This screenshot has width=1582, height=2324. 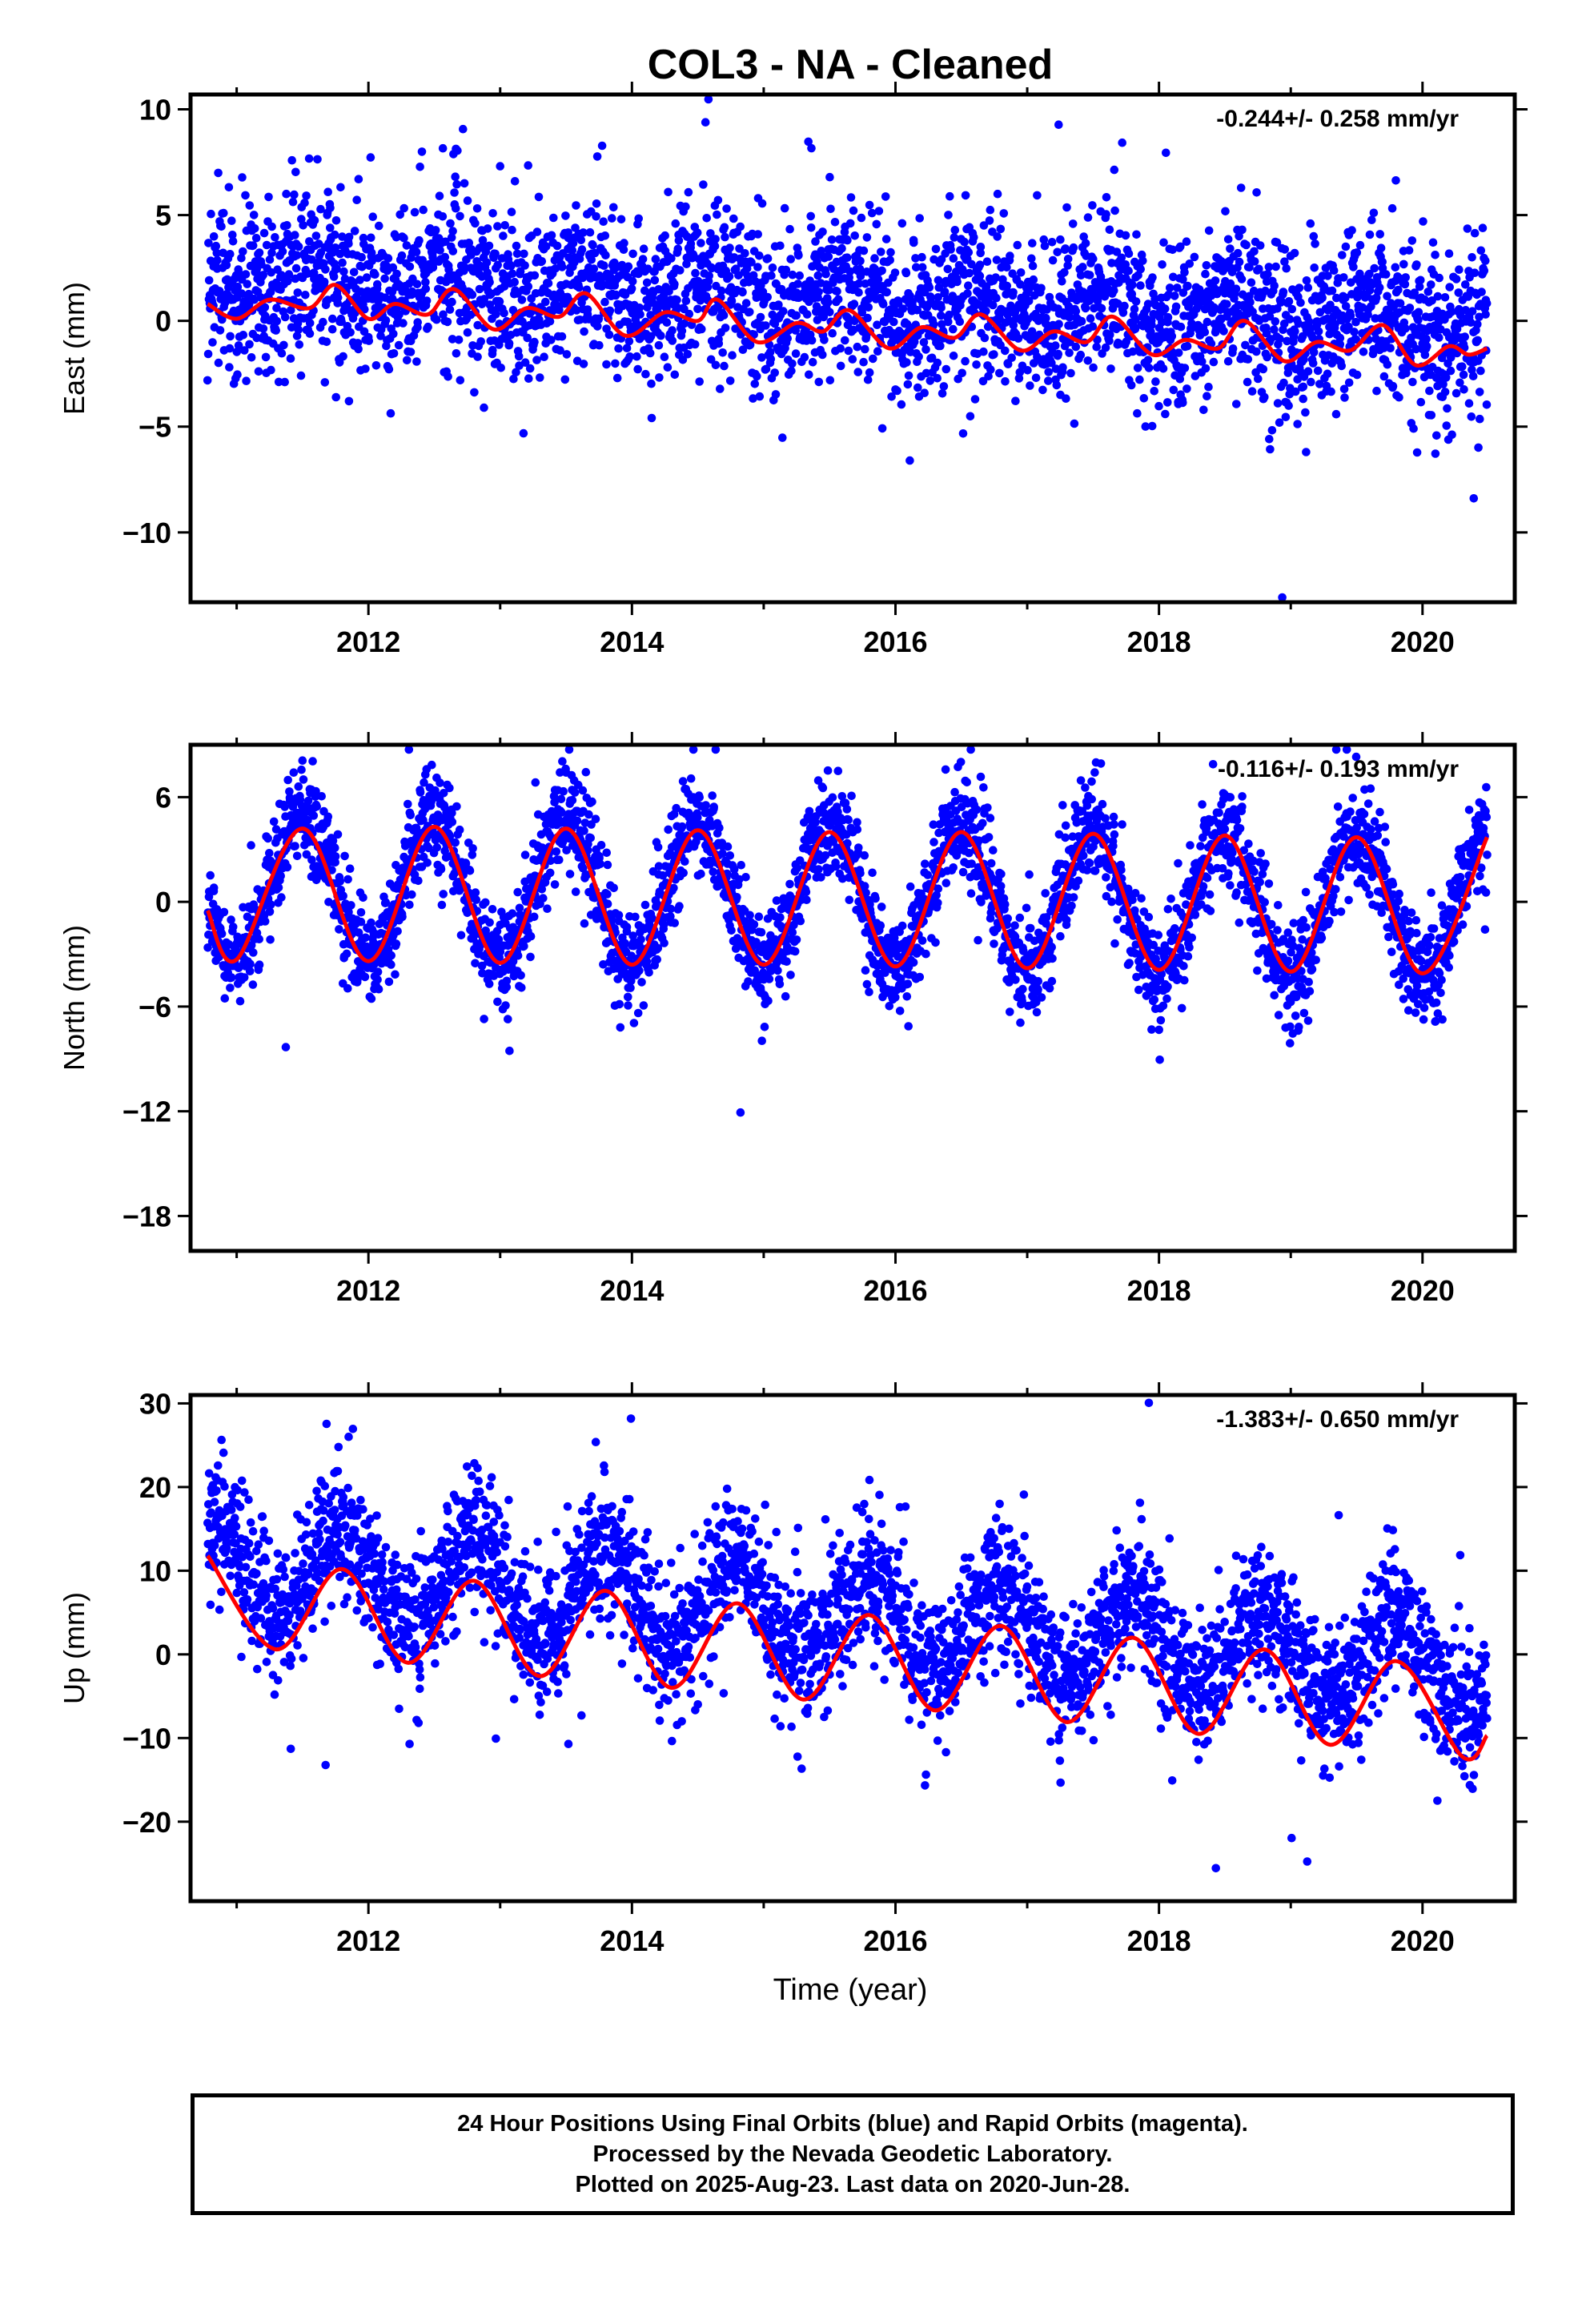 I want to click on y-tick-label: −10, so click(x=146, y=533).